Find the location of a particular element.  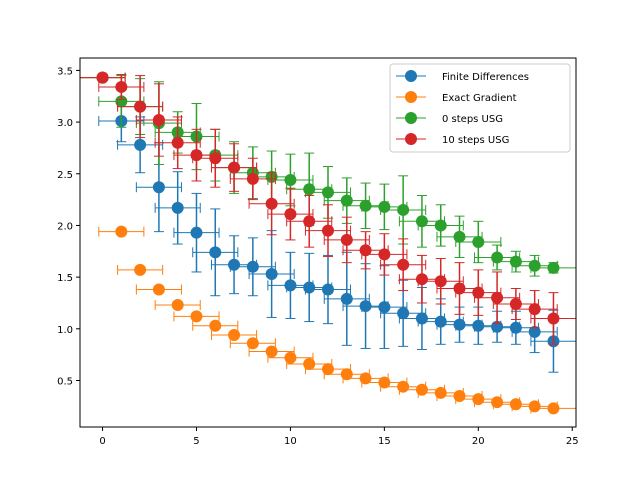

legend-box is located at coordinates (480, 108).